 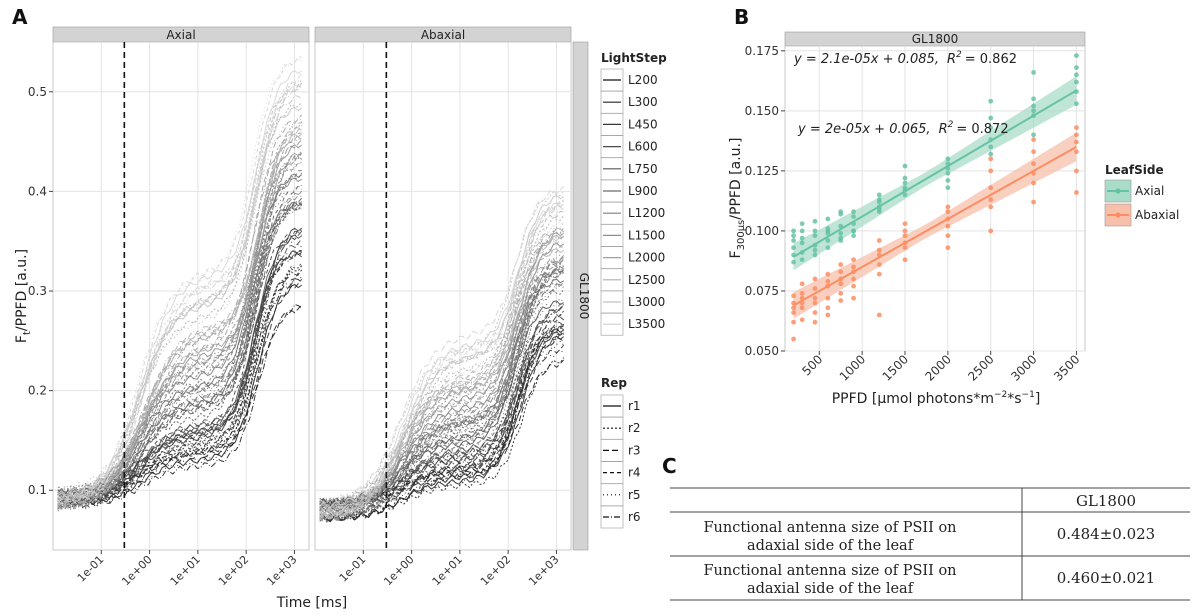 I want to click on curve-L3000-r5, so click(x=180, y=295).